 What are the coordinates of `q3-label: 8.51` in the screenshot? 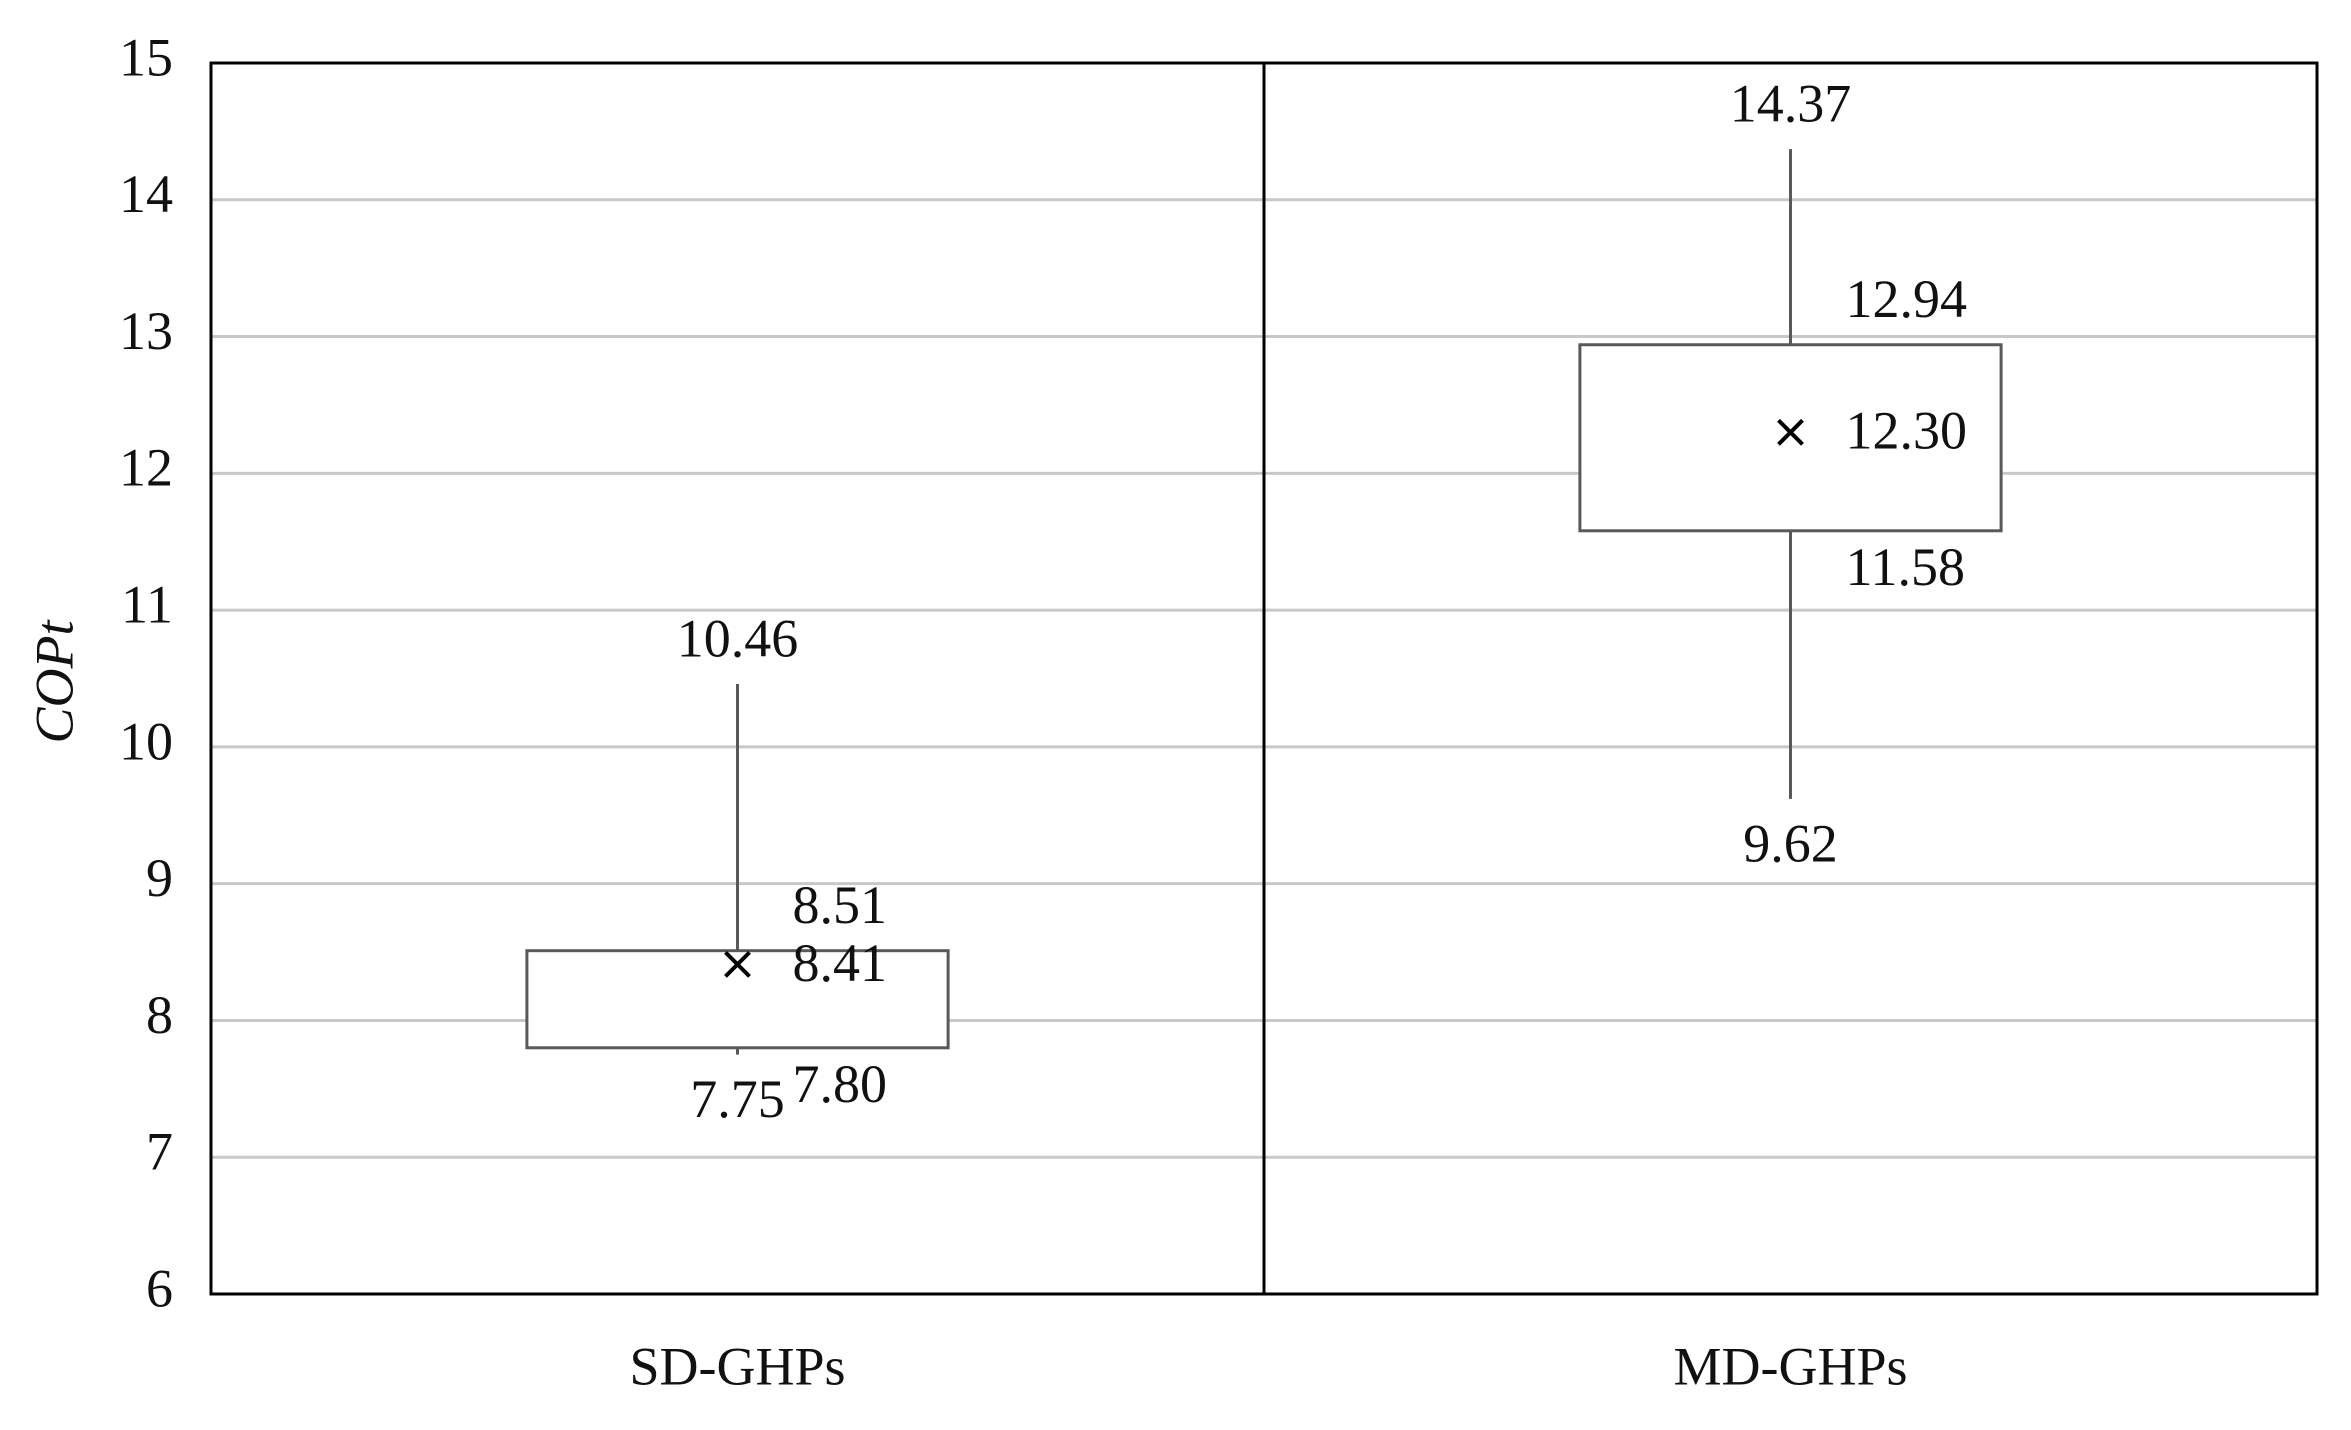 It's located at (840, 905).